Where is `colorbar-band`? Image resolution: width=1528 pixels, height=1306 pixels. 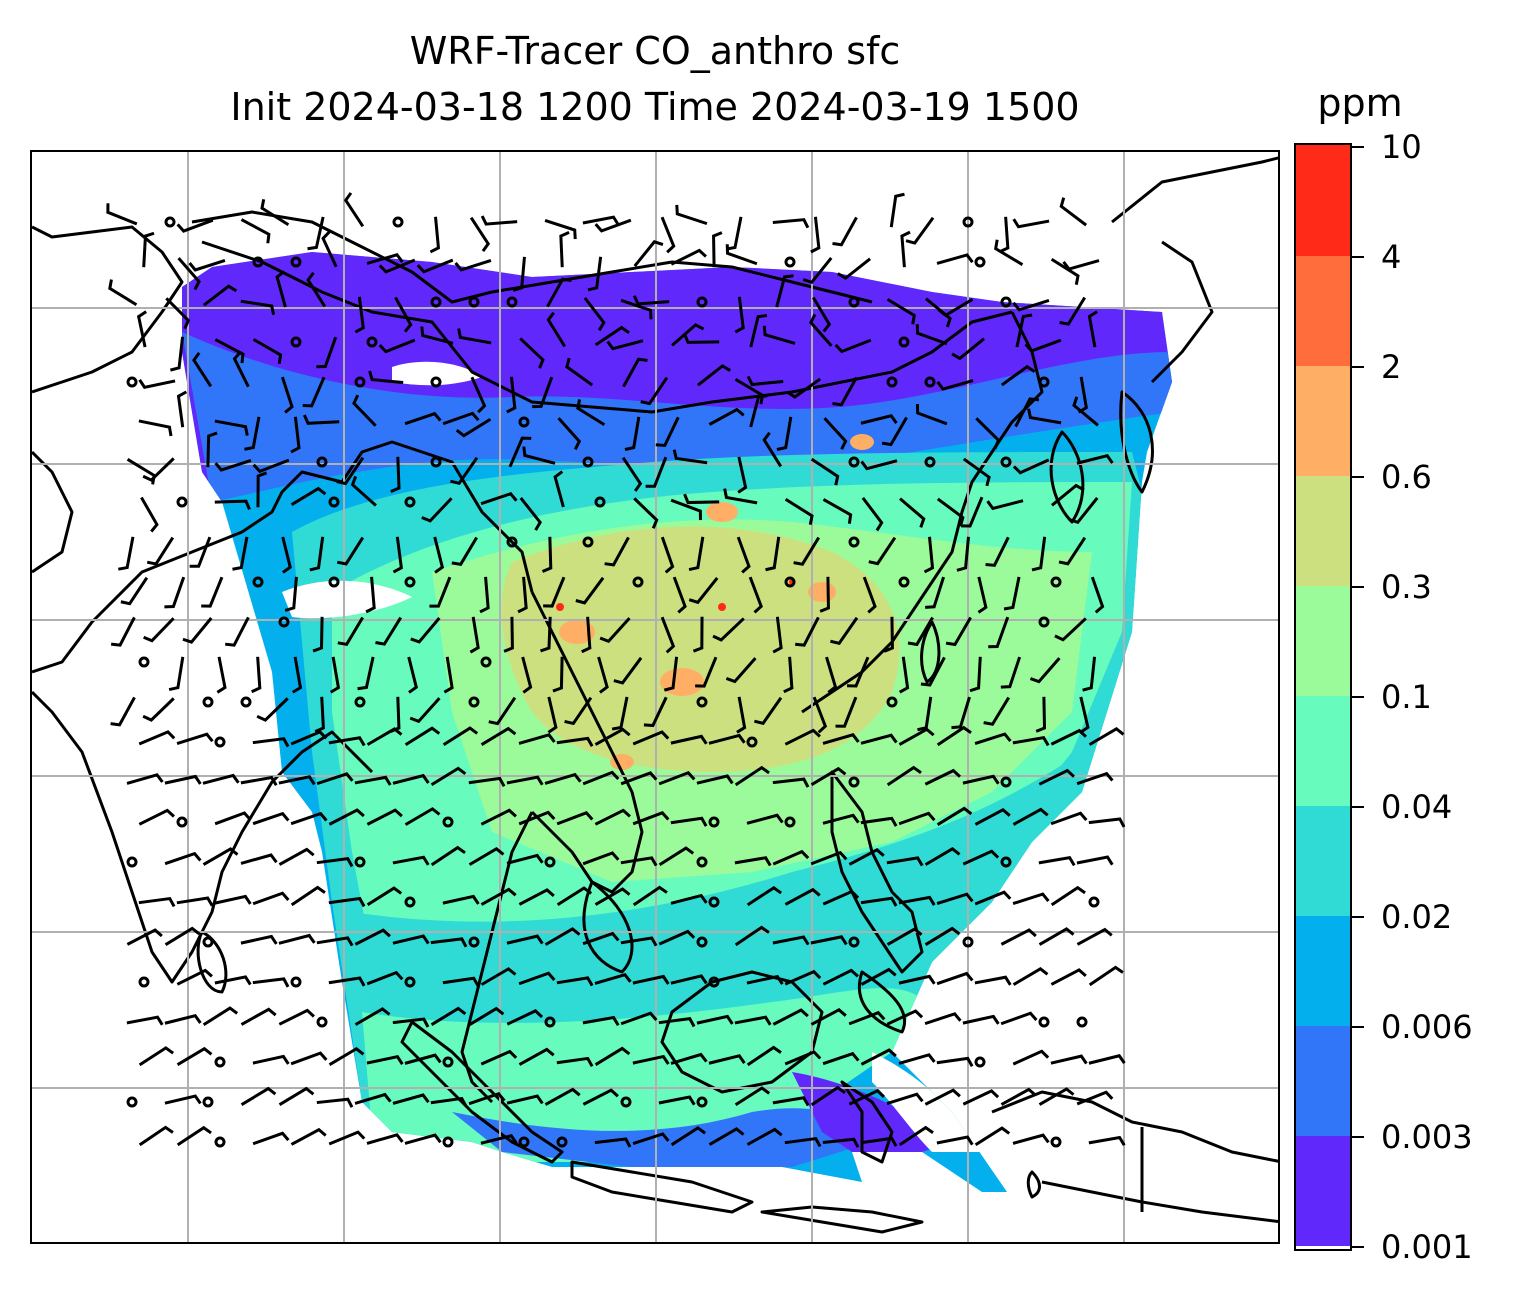 colorbar-band is located at coordinates (1323, 1190).